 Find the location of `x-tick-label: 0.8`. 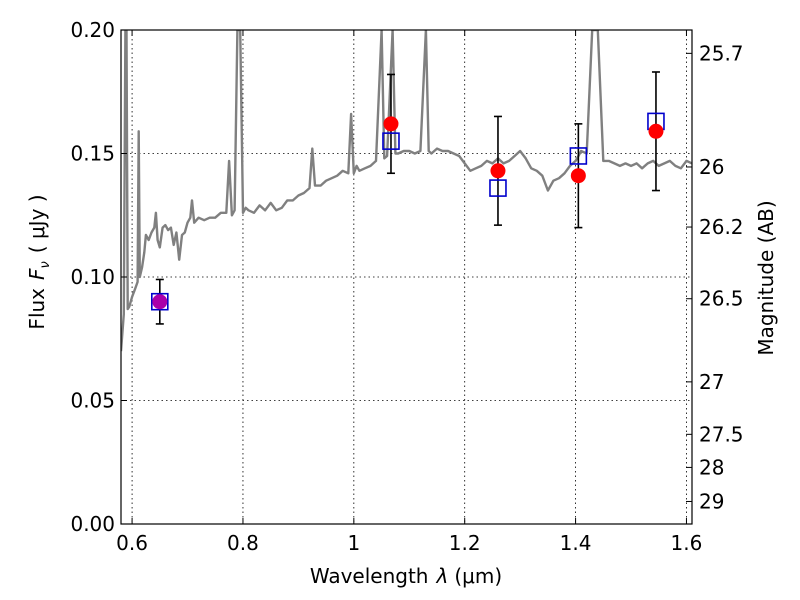

x-tick-label: 0.8 is located at coordinates (243, 543).